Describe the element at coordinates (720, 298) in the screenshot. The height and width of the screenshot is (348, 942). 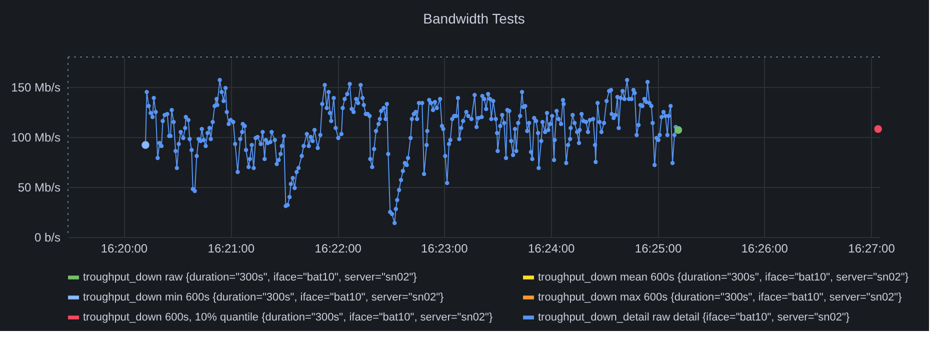
I see `legend-label: troughput_down max 600s {duration="300s", iface="bat10", server="sn02"}` at that location.